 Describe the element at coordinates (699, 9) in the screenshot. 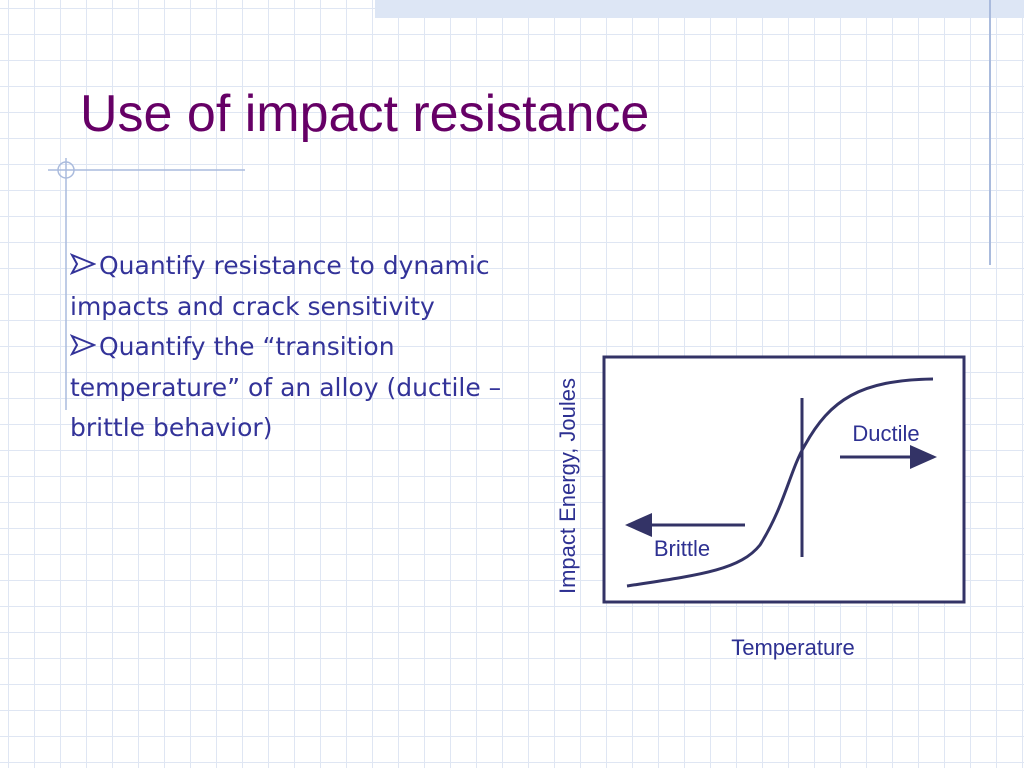

I see `top-band` at that location.